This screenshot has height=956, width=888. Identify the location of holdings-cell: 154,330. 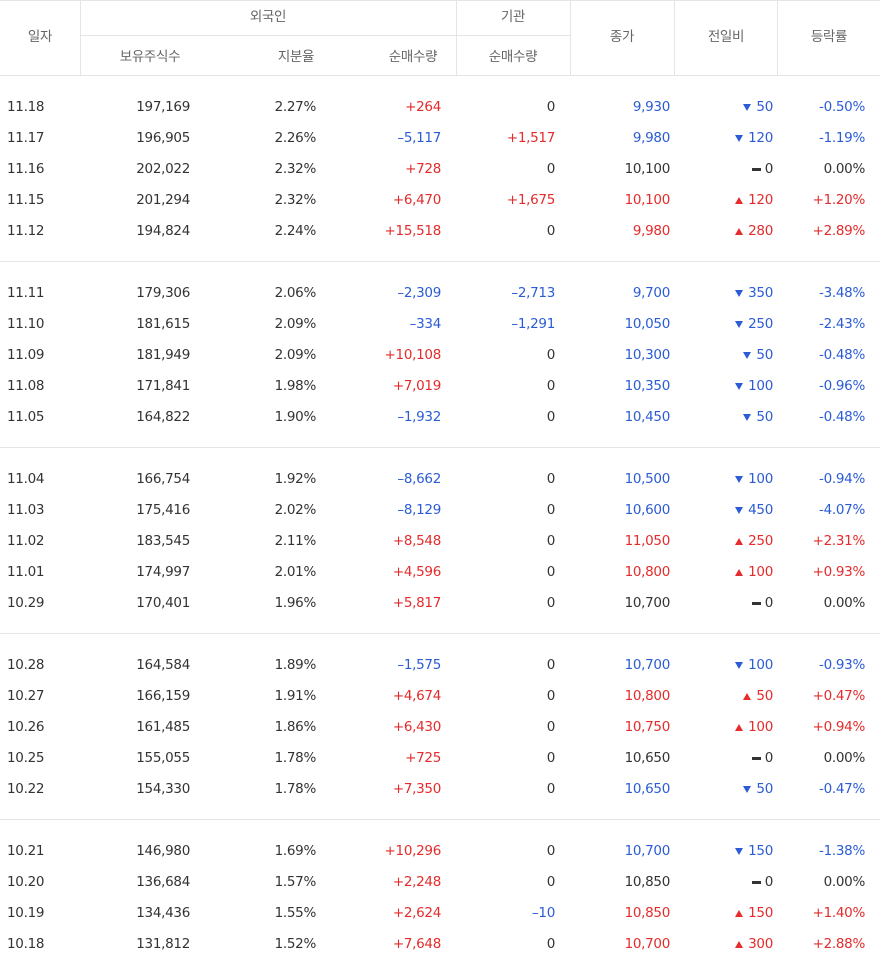
(163, 789).